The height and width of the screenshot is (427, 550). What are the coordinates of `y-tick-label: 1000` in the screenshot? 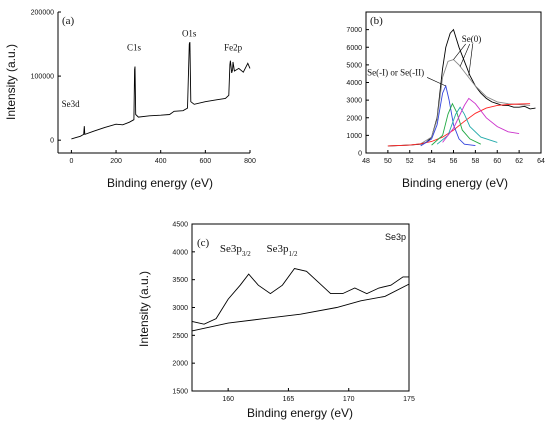 It's located at (354, 136).